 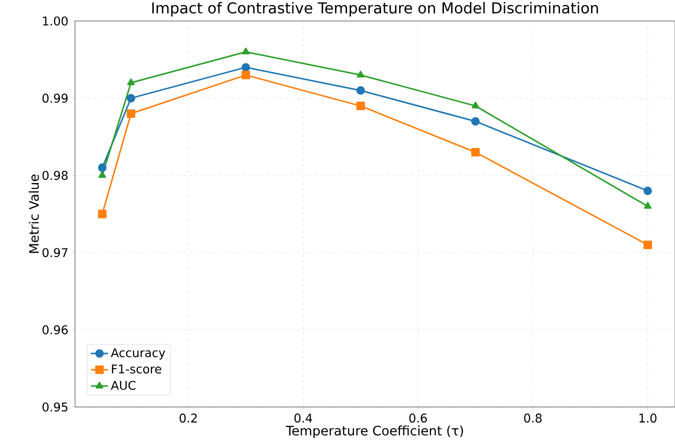 What do you see at coordinates (374, 431) in the screenshot?
I see `x-axis-title: Temperature Coefficient (τ)` at bounding box center [374, 431].